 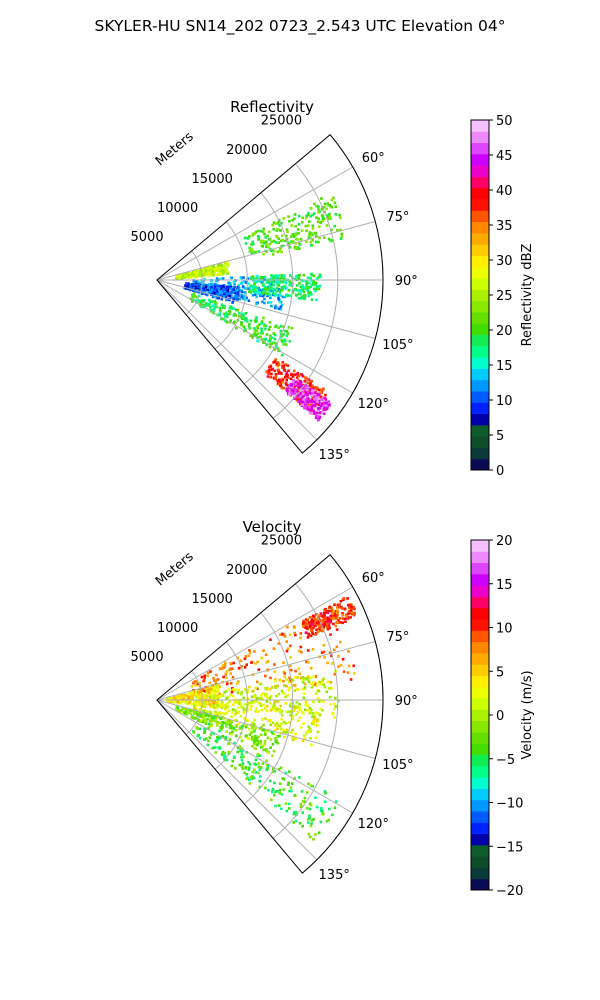 I want to click on radial-tick-label: 20000, so click(x=246, y=570).